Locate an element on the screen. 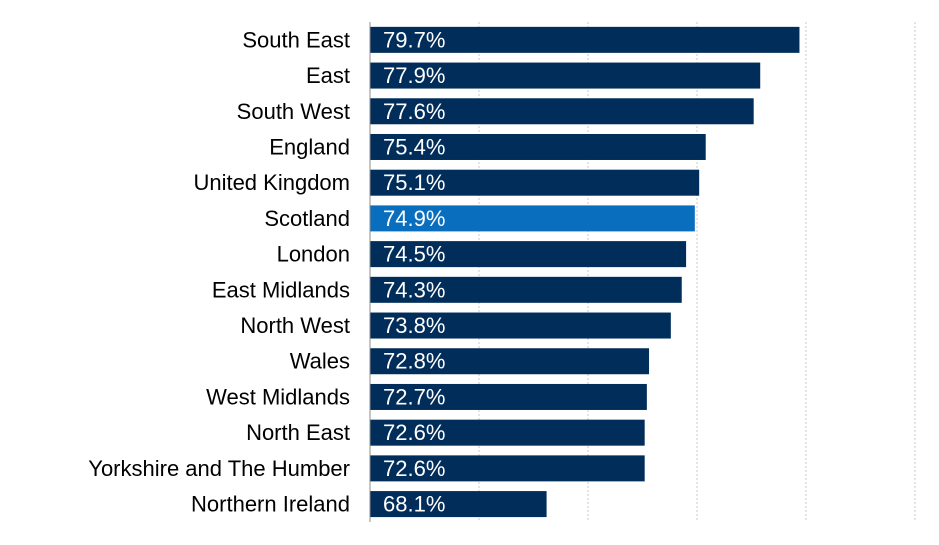 This screenshot has width=939, height=545. bar-england is located at coordinates (538, 146).